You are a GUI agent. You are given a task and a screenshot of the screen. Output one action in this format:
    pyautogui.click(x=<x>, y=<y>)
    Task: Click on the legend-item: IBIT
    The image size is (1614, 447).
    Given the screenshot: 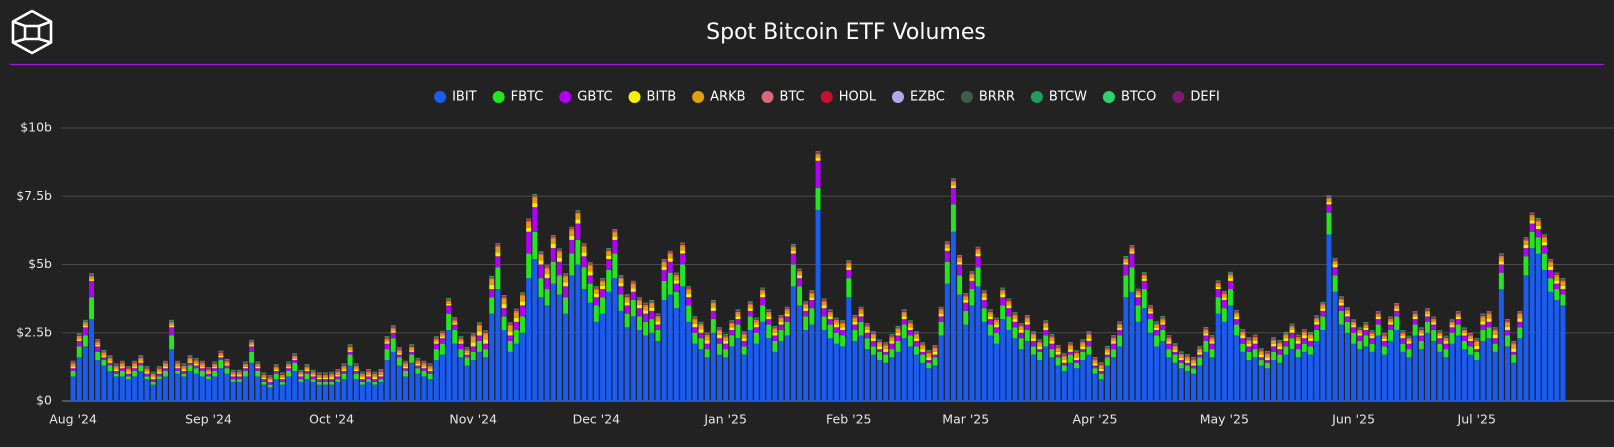 What is the action you would take?
    pyautogui.click(x=455, y=97)
    